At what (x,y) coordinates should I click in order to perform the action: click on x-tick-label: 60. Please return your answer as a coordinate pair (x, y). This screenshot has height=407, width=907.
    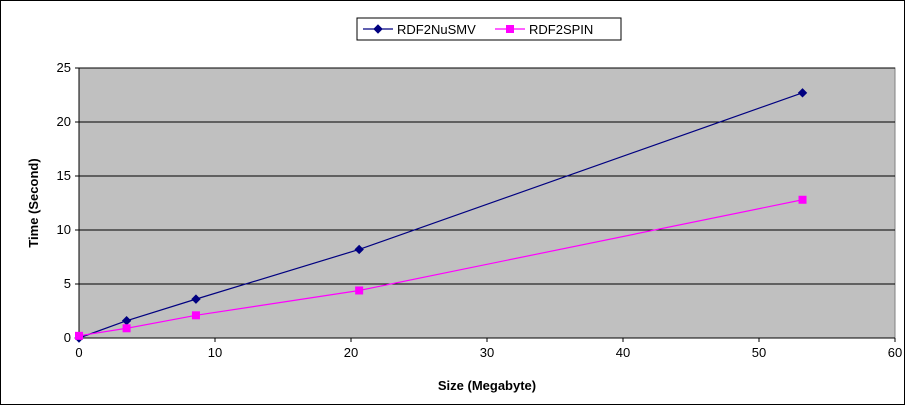
    Looking at the image, I should click on (895, 352).